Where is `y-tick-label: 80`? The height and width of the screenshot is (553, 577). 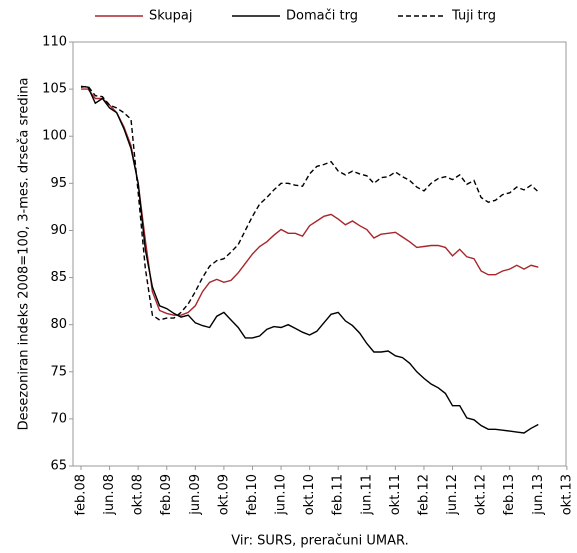
y-tick-label: 80 is located at coordinates (58, 324).